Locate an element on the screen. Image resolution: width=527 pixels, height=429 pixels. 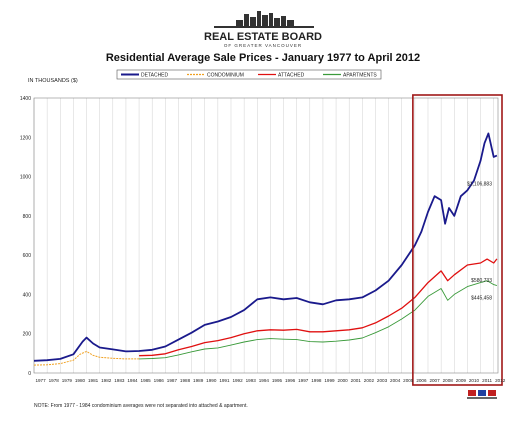
logo-text: REAL ESTATE BOARD is located at coordinates (263, 37).